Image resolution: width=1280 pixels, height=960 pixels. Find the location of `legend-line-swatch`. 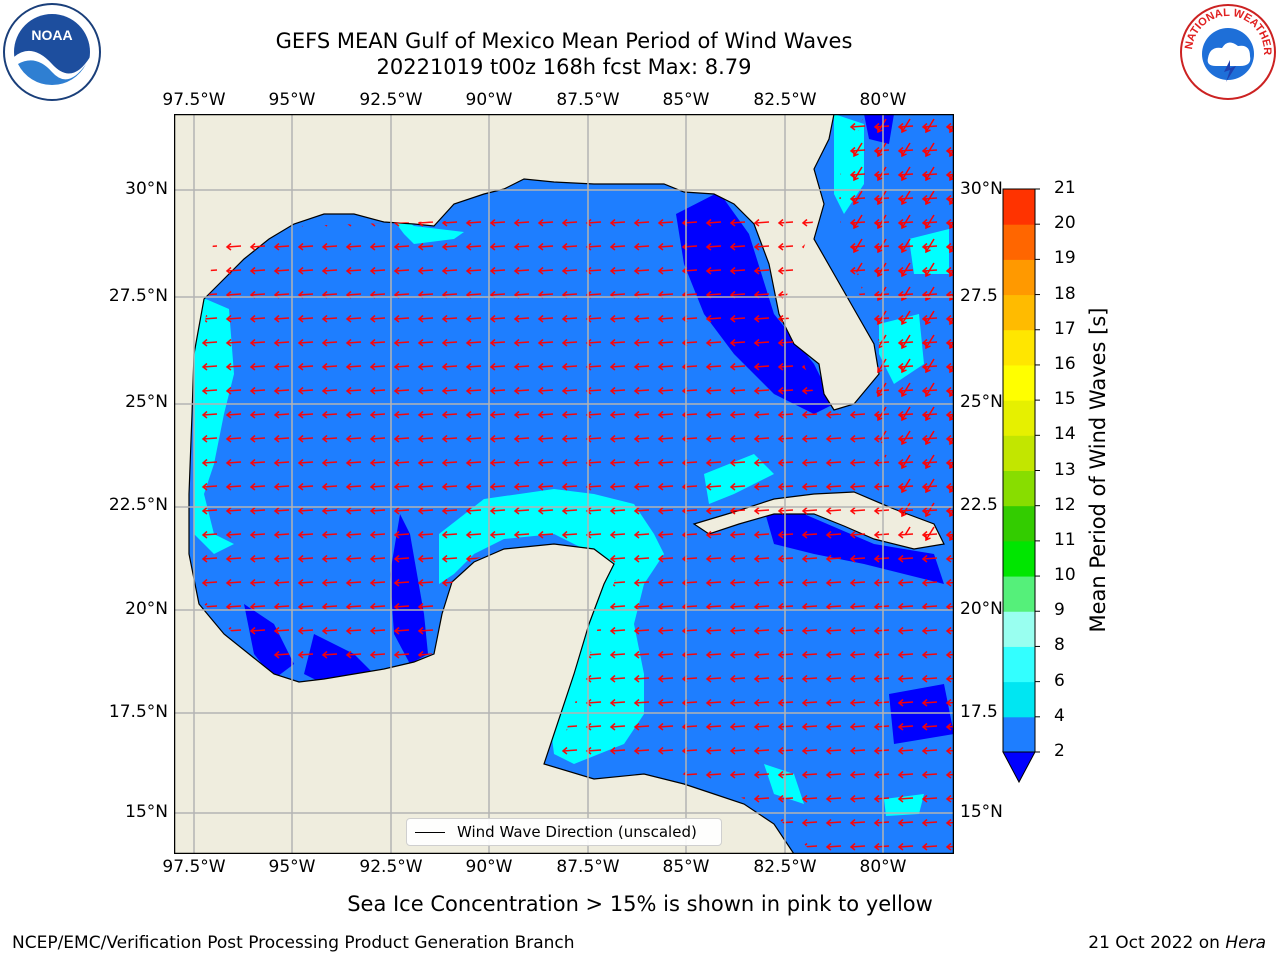

legend-line-swatch is located at coordinates (430, 832).